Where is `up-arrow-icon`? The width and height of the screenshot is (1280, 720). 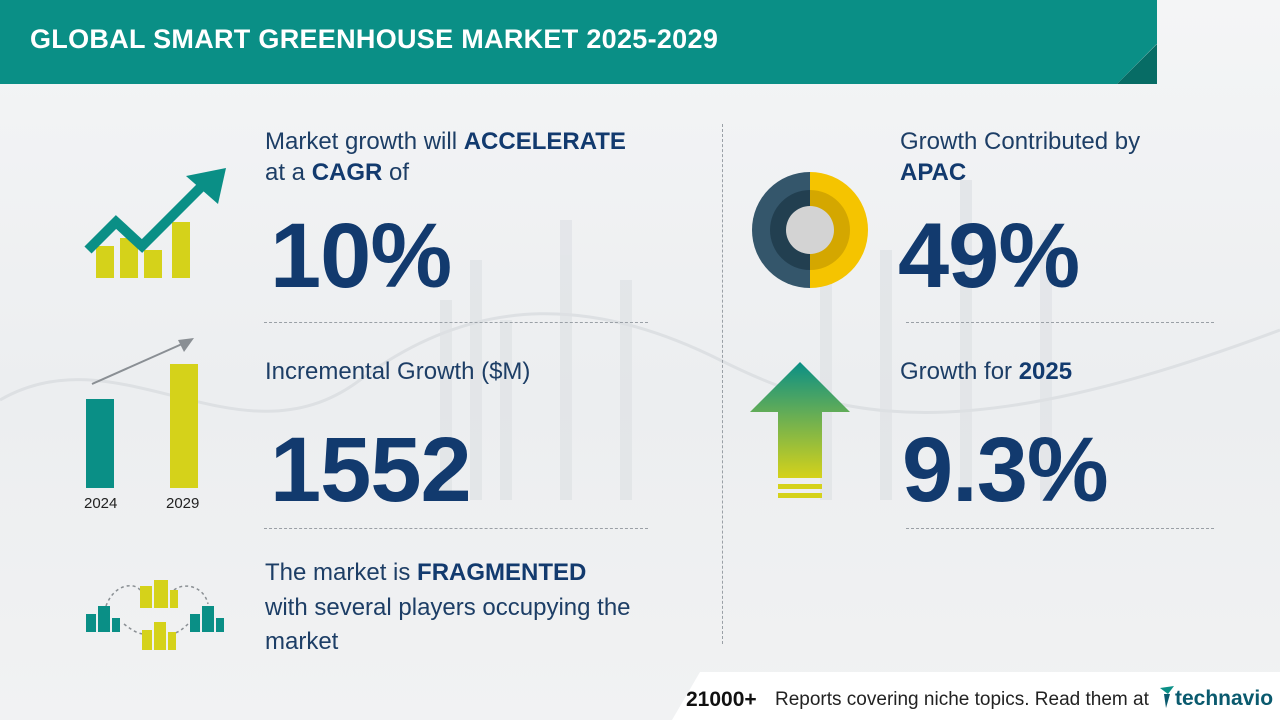
up-arrow-icon is located at coordinates (800, 430).